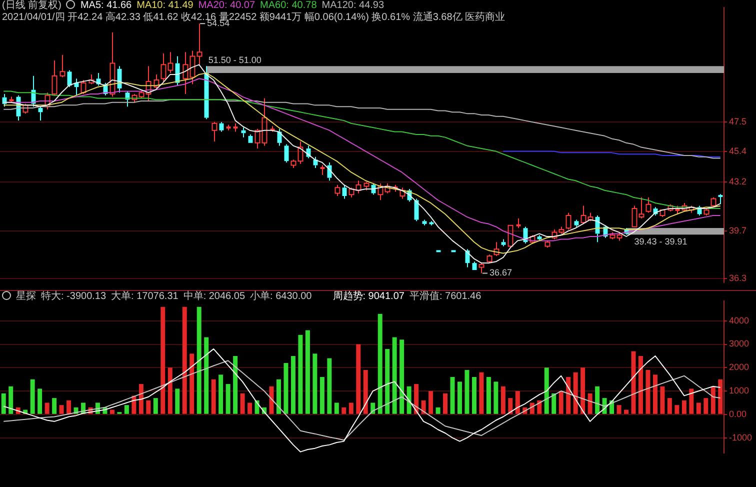 The image size is (756, 487). I want to click on y-tick-label: 39.7, so click(738, 230).